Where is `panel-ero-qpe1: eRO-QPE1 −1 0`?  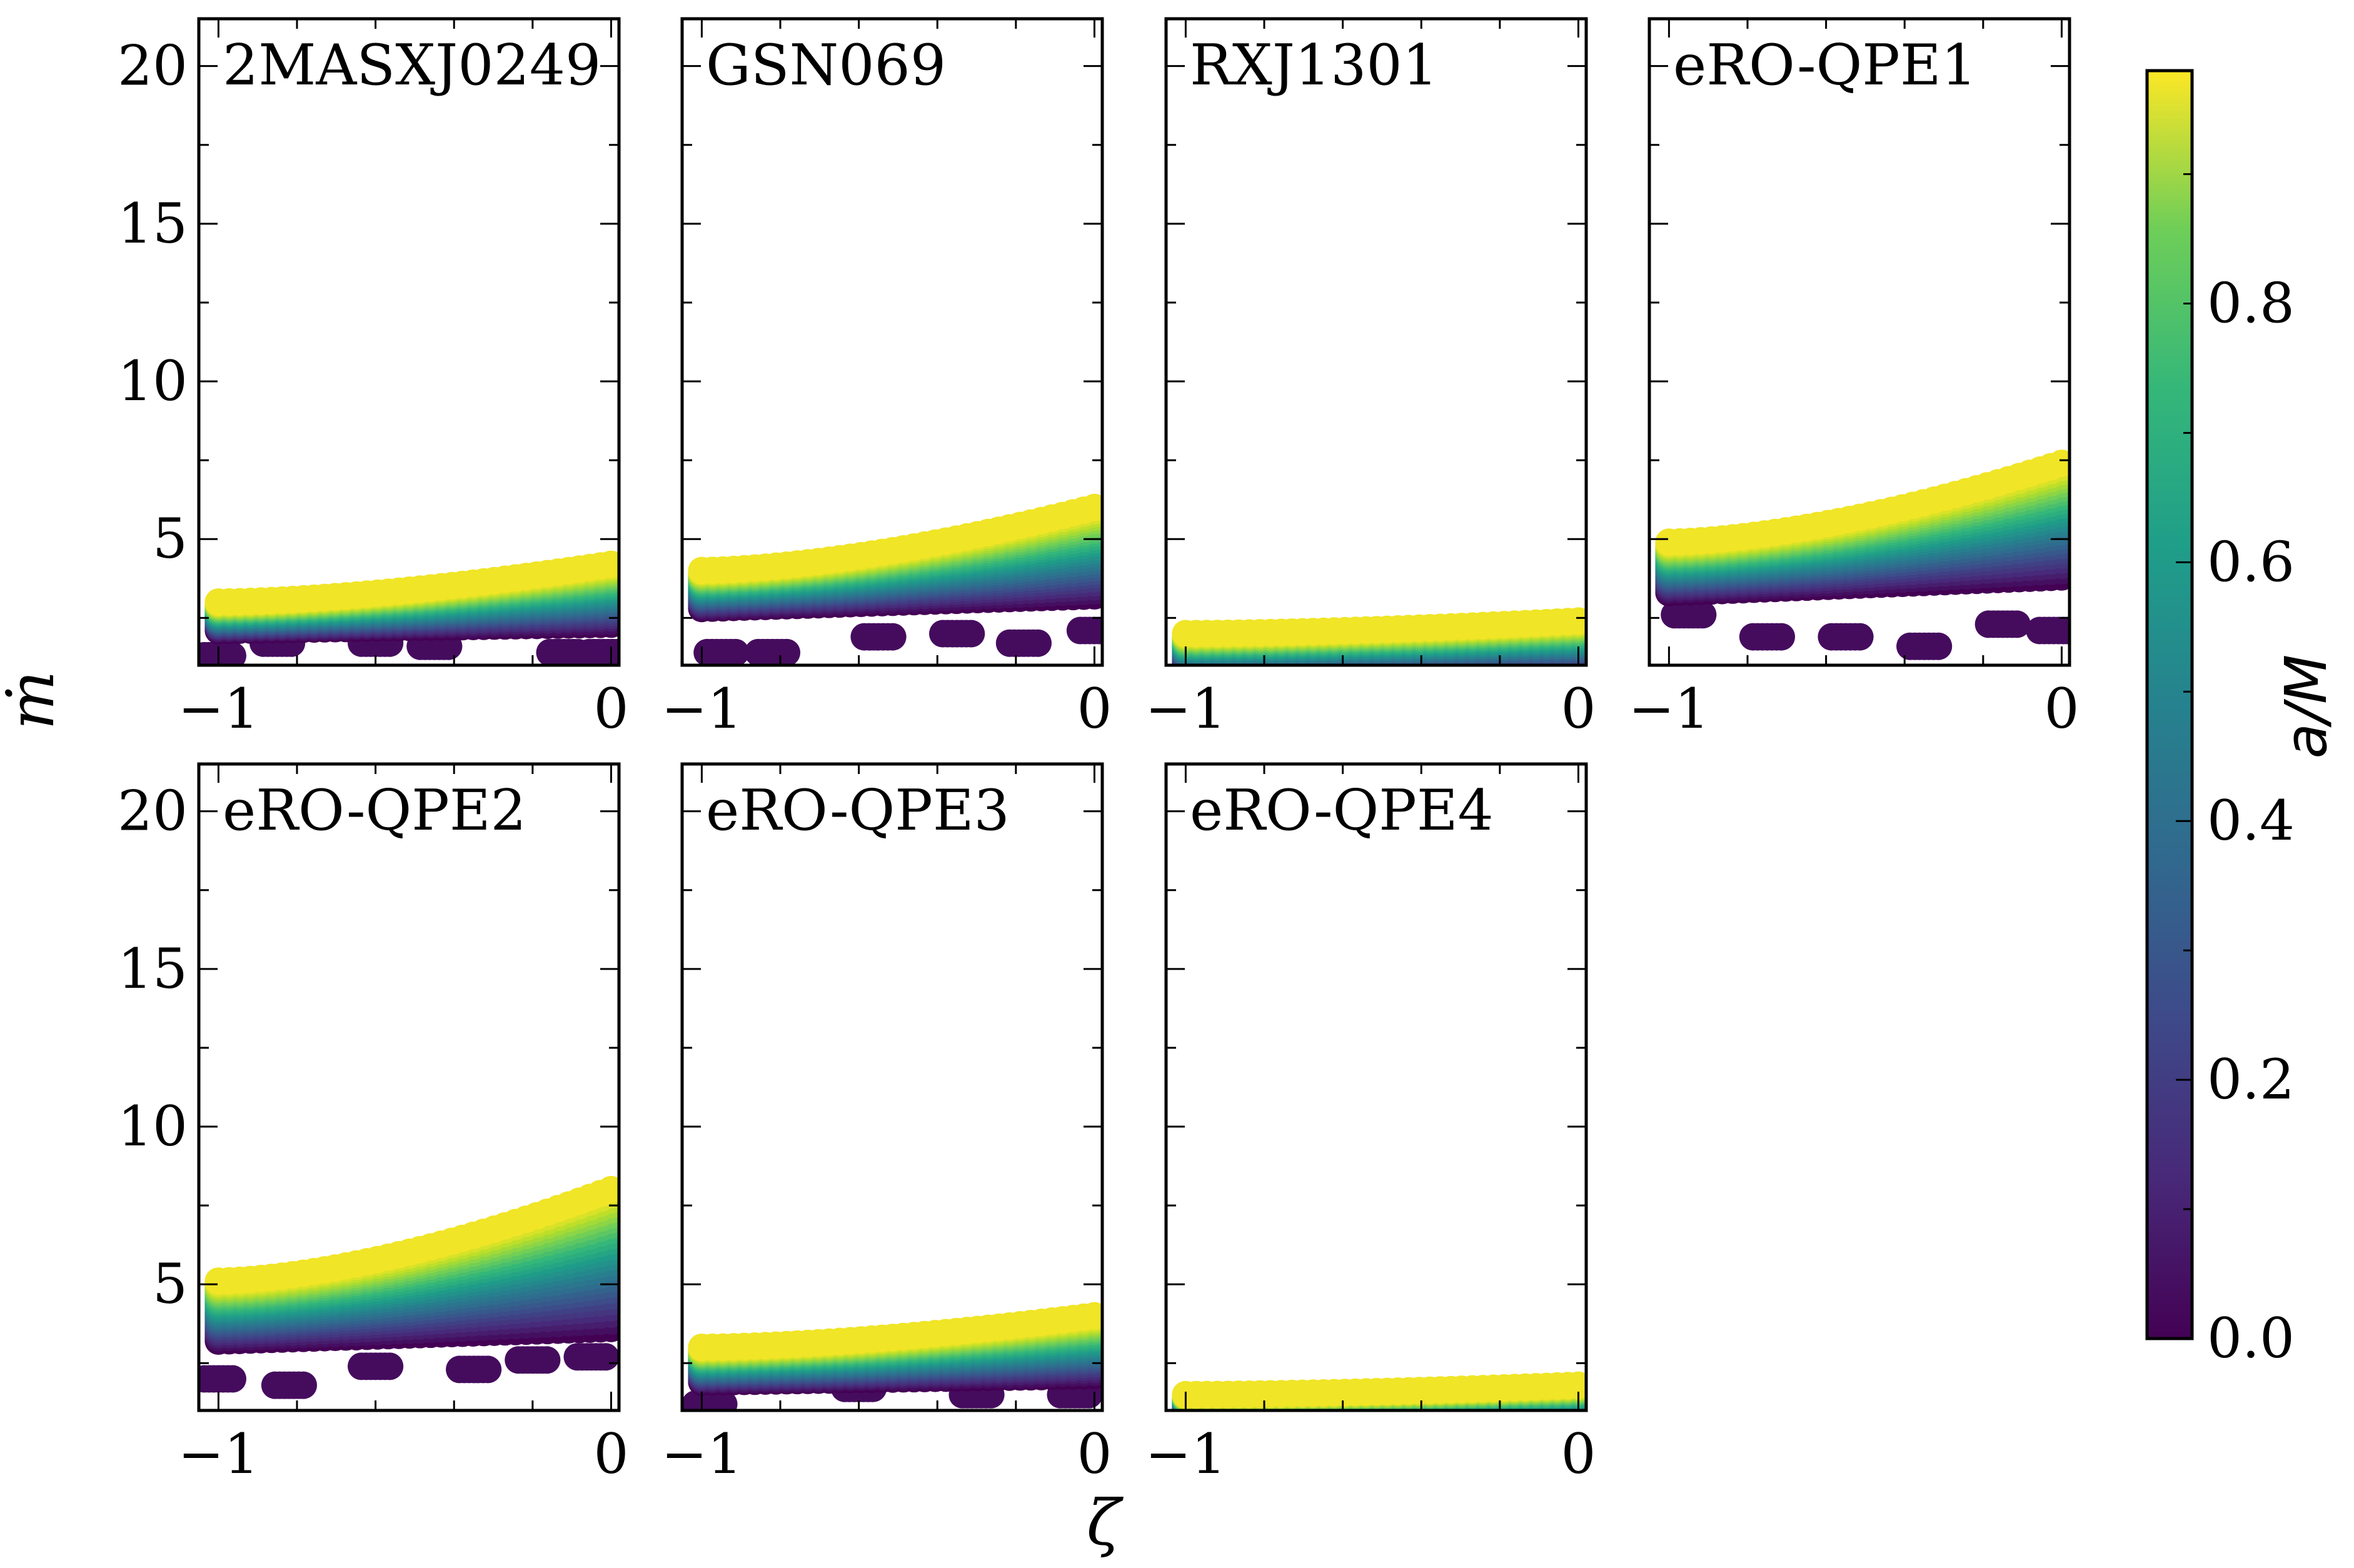
panel-ero-qpe1: eRO-QPE1 −1 0 is located at coordinates (1854, 379).